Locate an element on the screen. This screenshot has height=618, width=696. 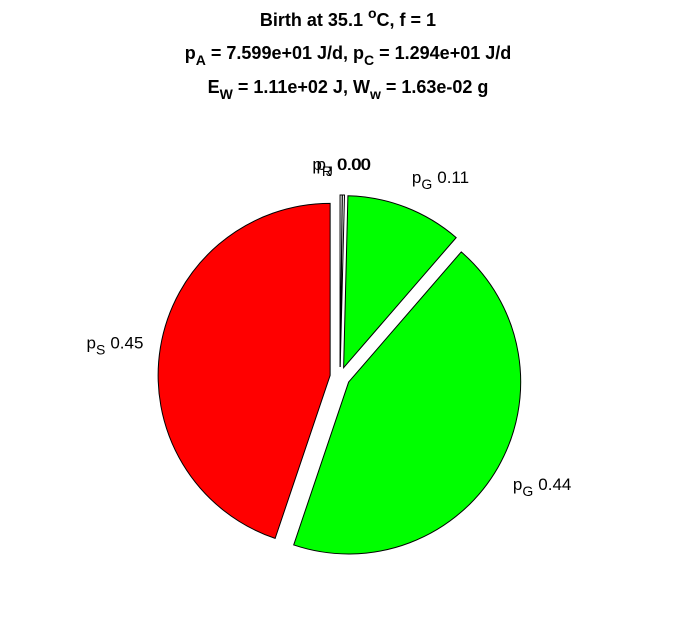
label-sub: S is located at coordinates (100, 350).